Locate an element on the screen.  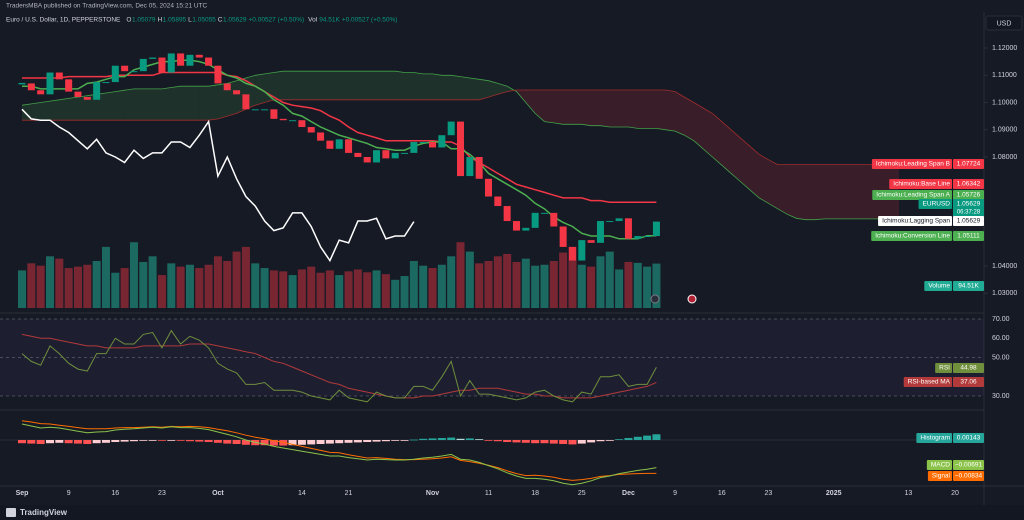
event-flag is located at coordinates (692, 299).